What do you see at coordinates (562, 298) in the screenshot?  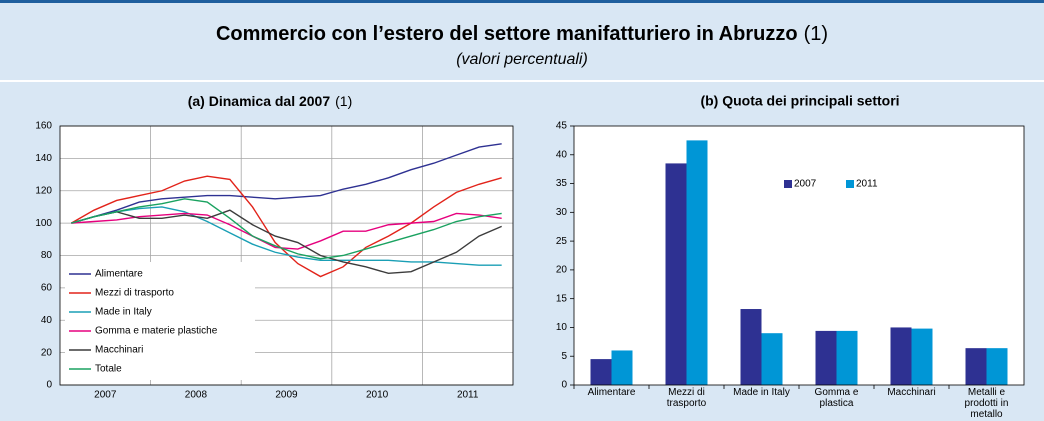 I see `y-tick-label: 15` at bounding box center [562, 298].